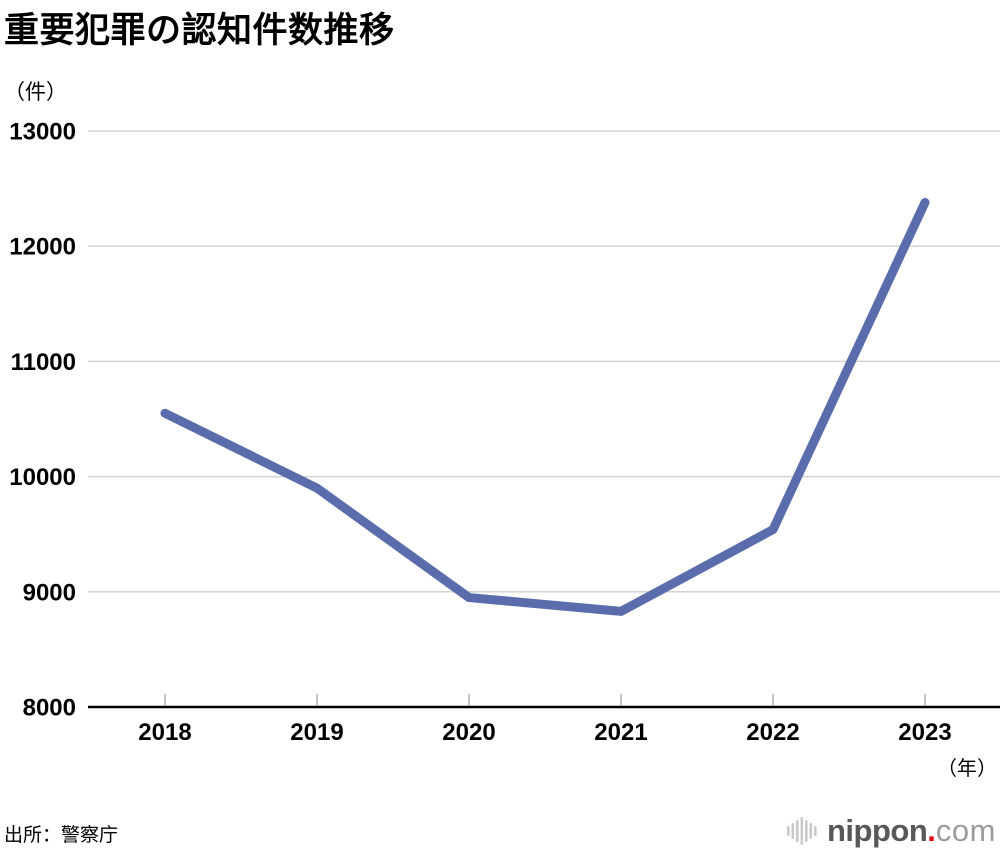  What do you see at coordinates (42, 132) in the screenshot?
I see `y-tick-label: 13000` at bounding box center [42, 132].